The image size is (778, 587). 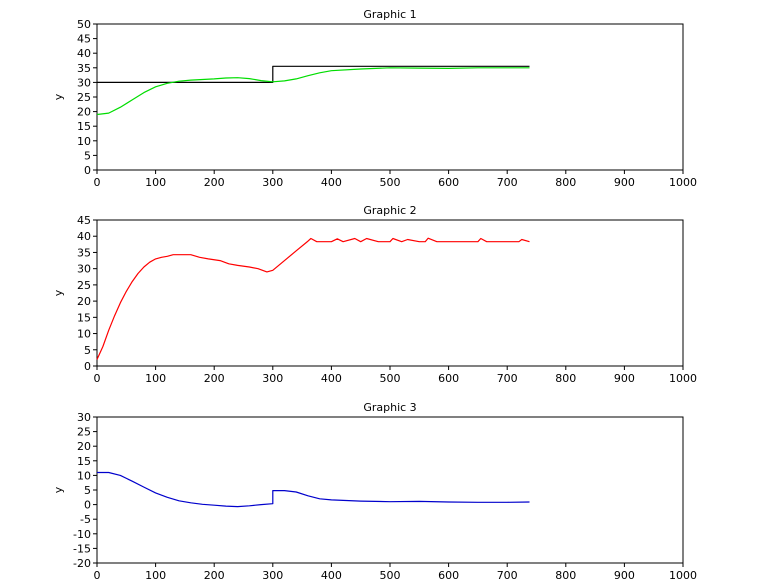 What do you see at coordinates (82, 534) in the screenshot?
I see `y-tick-label: -10` at bounding box center [82, 534].